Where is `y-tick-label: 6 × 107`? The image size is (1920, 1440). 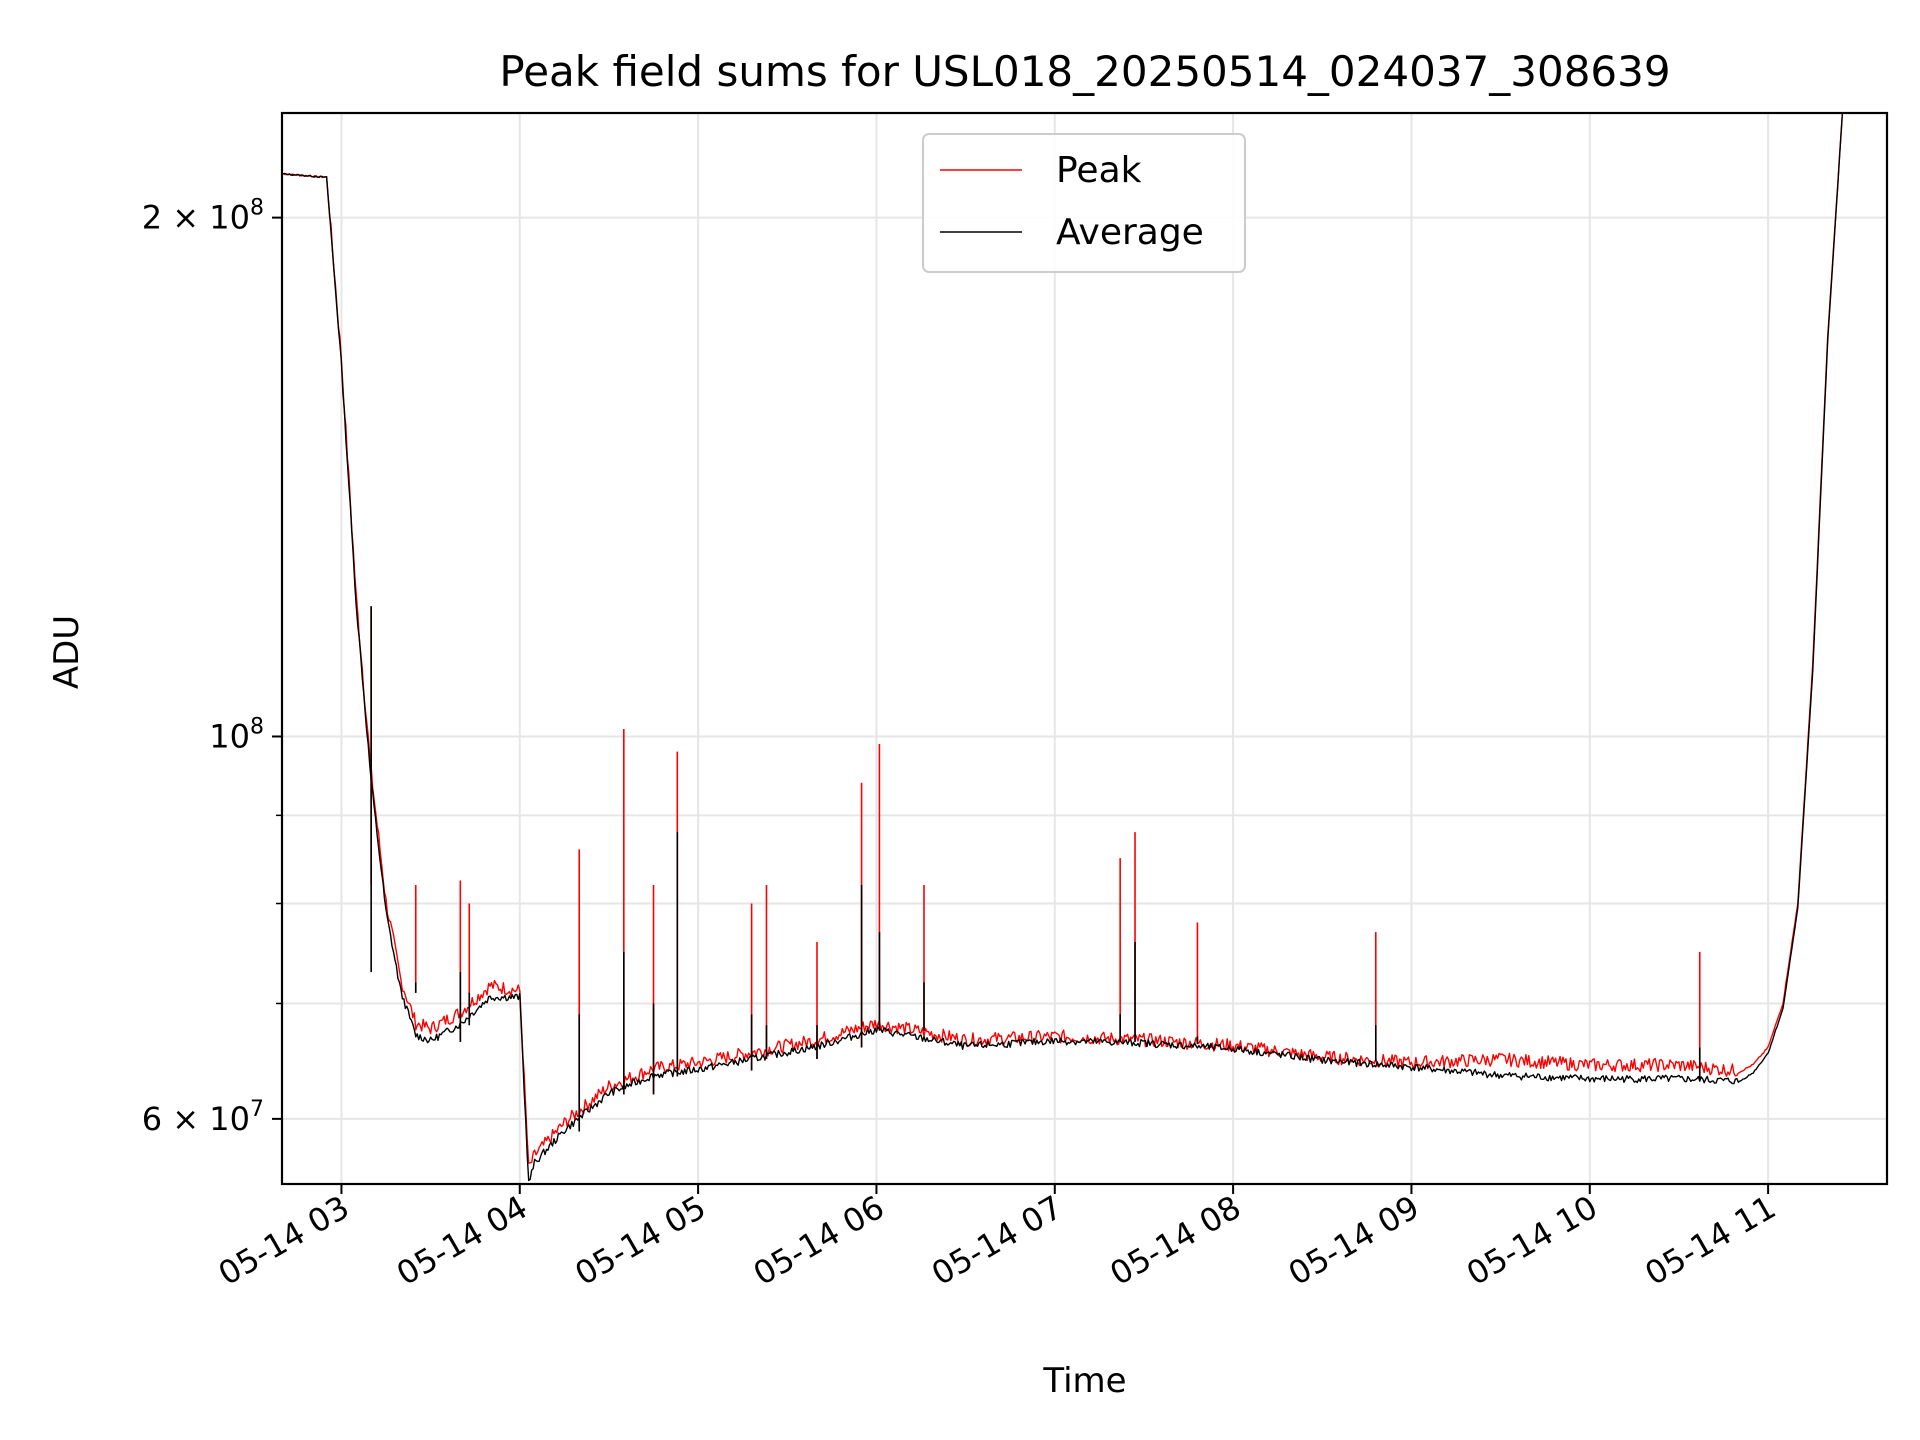 y-tick-label: 6 × 107 is located at coordinates (203, 1117).